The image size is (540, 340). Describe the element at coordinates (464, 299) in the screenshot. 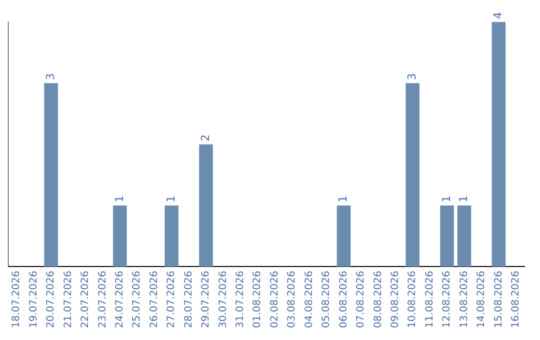

I see `x-tick-label: 13.08.2026` at that location.